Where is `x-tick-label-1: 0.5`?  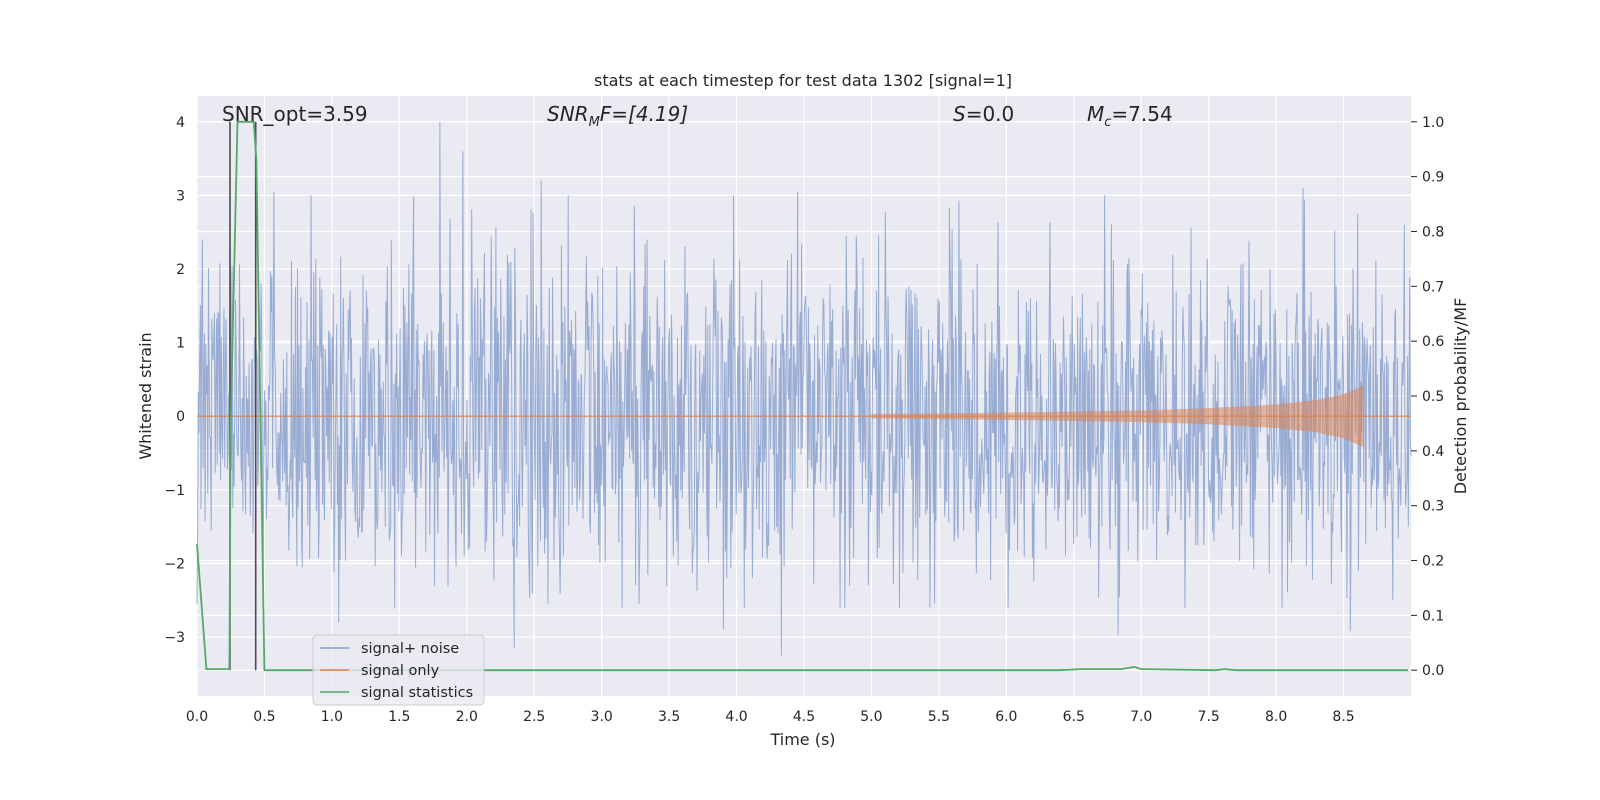
x-tick-label-1: 0.5 is located at coordinates (264, 717).